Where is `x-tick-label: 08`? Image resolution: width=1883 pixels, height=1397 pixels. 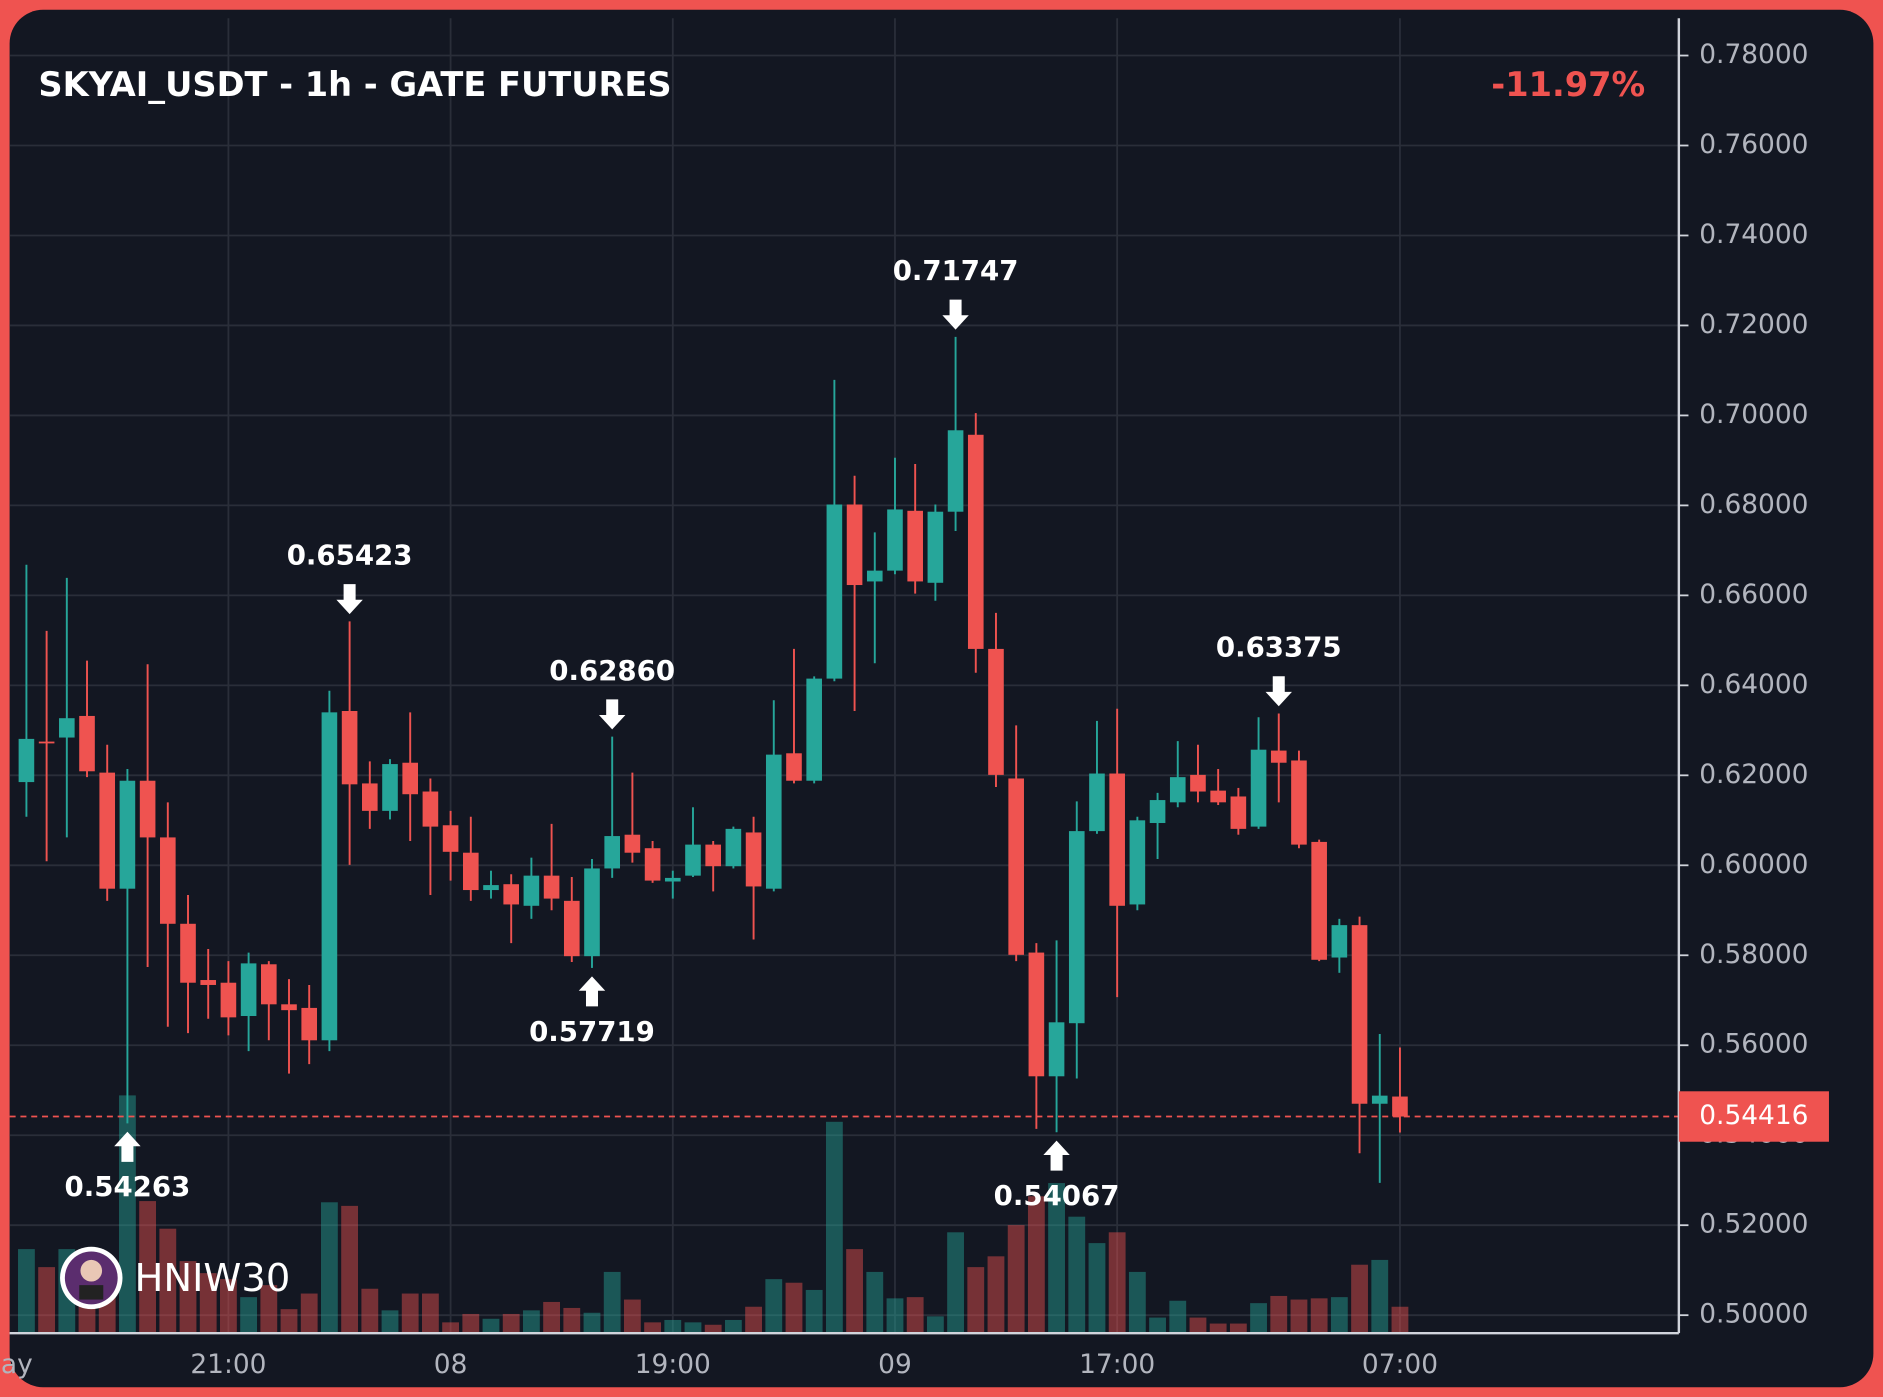 x-tick-label: 08 is located at coordinates (451, 1364).